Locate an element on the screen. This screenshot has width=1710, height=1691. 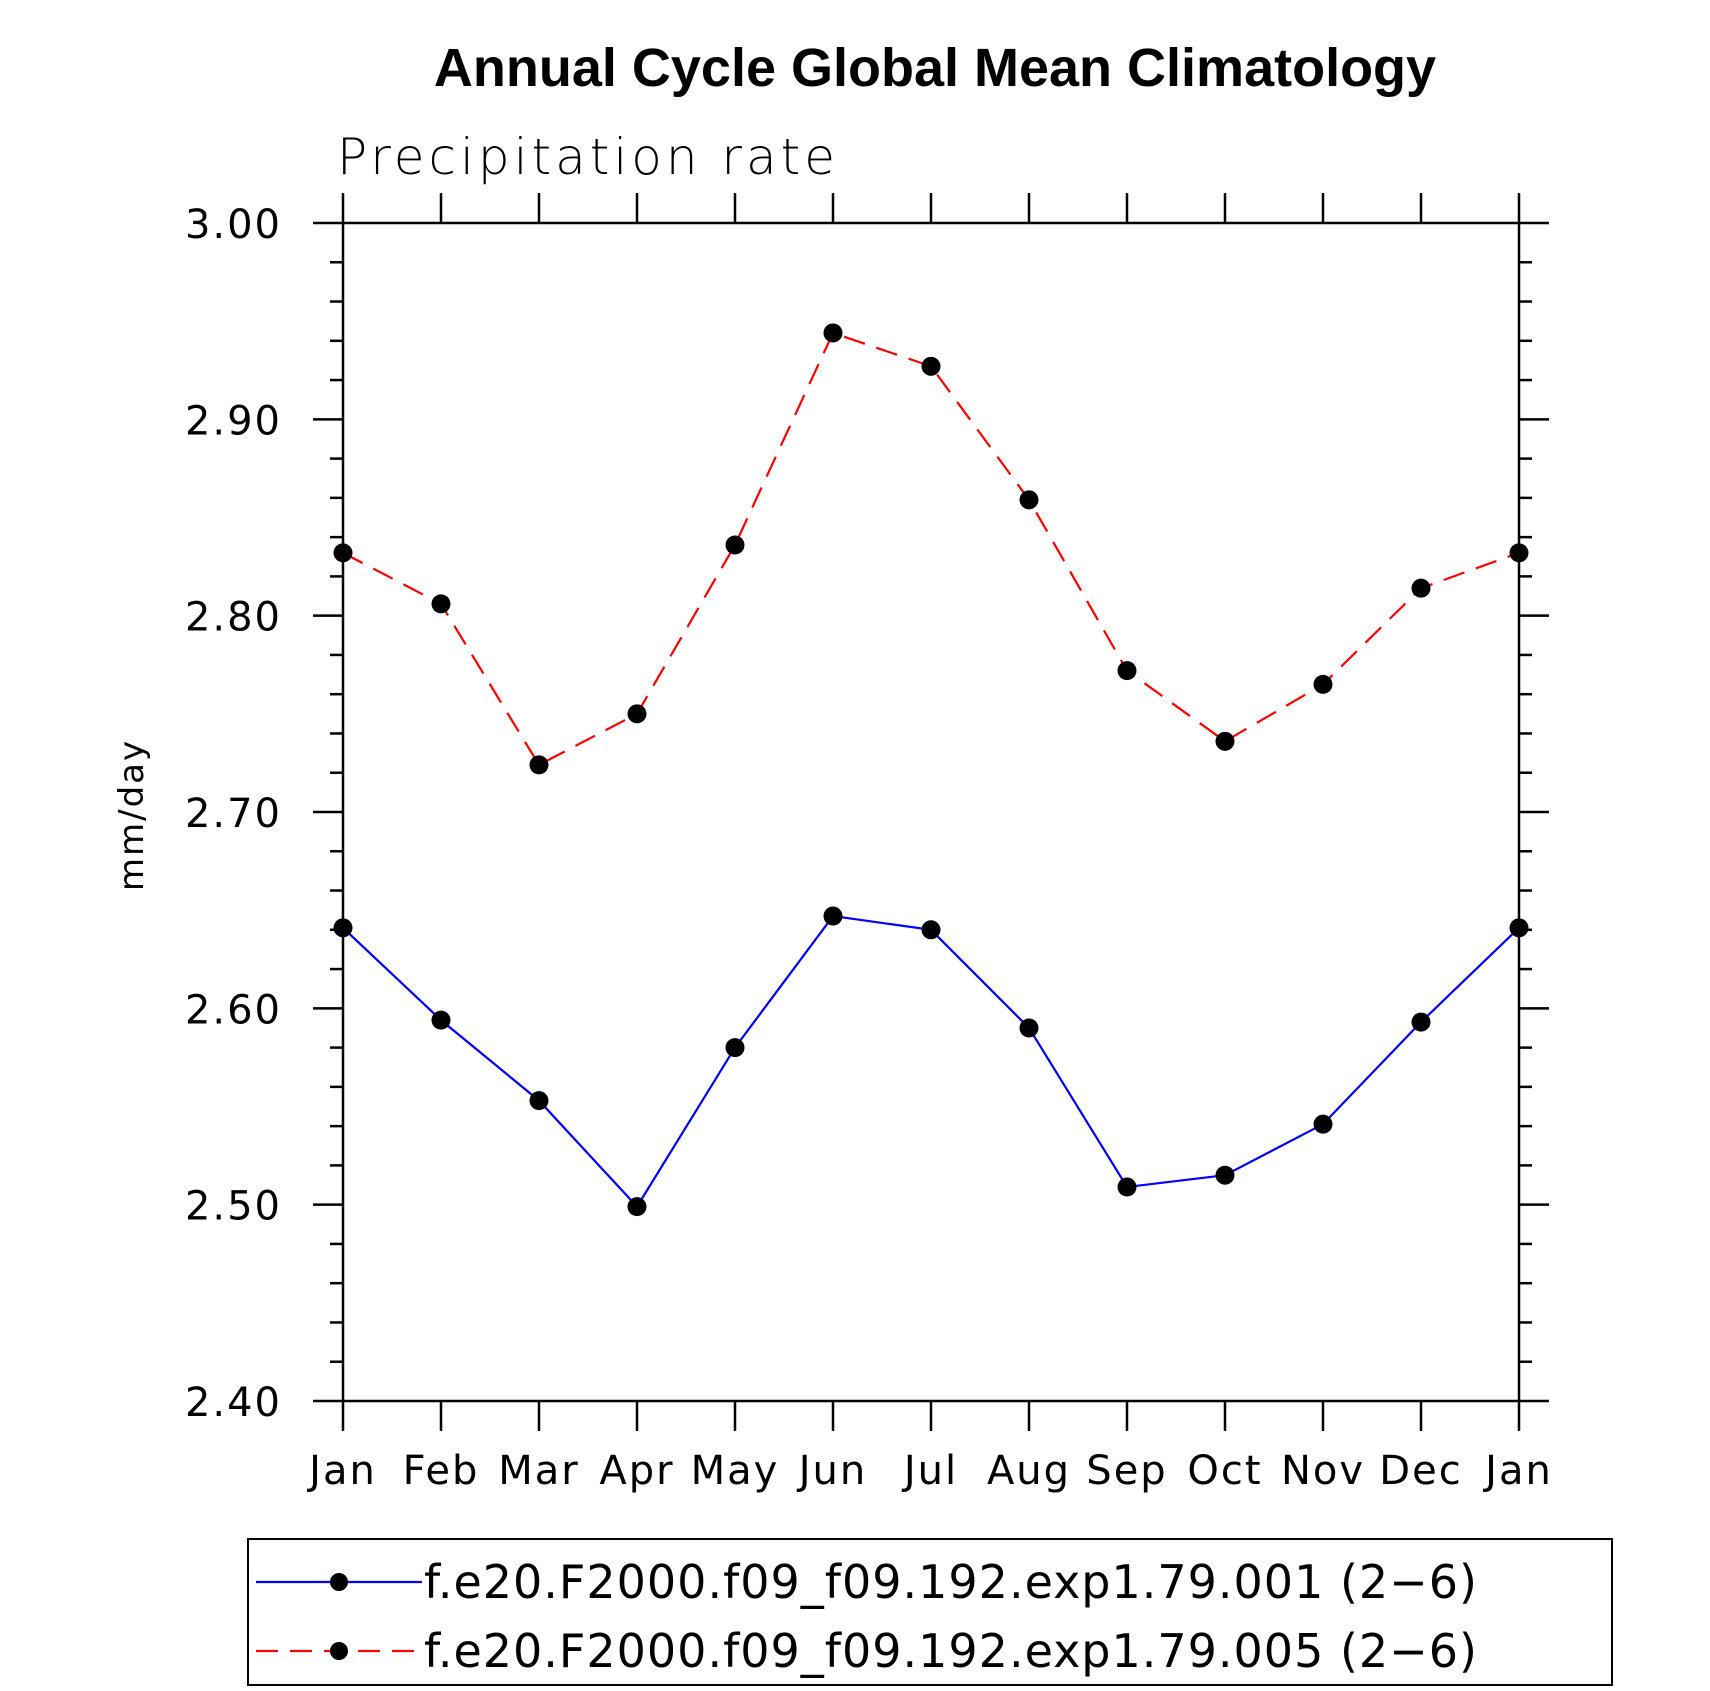
x-tick-label: Sep is located at coordinates (1126, 1471).